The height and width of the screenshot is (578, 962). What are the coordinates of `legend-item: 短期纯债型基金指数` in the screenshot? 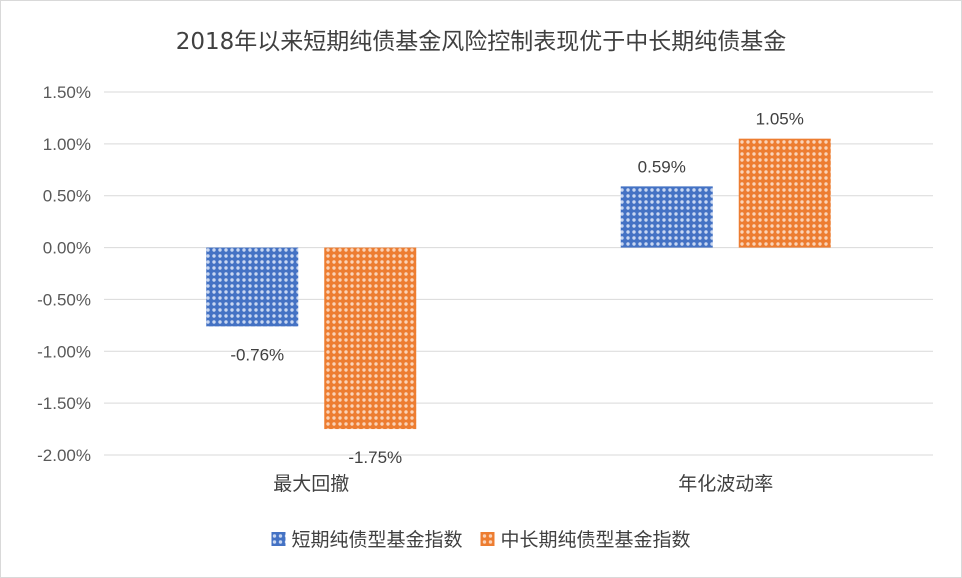 It's located at (367, 540).